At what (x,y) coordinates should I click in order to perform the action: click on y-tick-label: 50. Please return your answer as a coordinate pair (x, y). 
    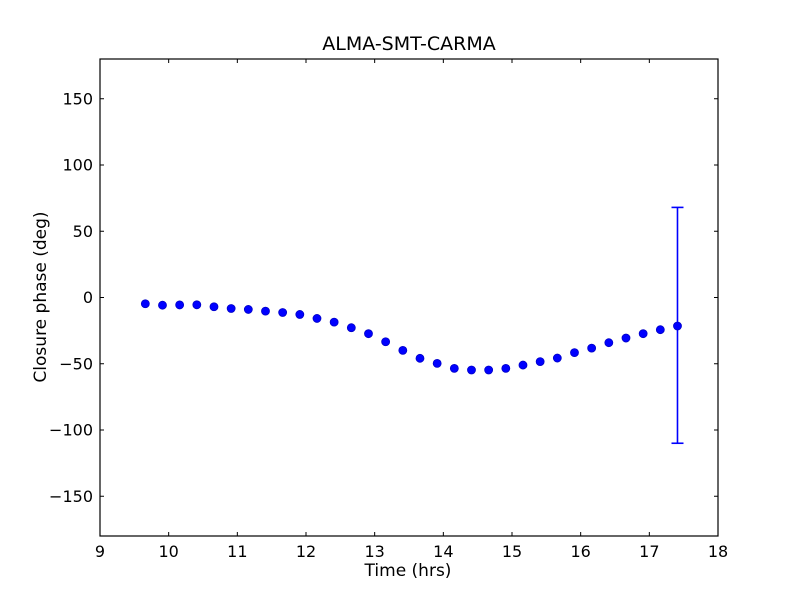
    Looking at the image, I should click on (83, 231).